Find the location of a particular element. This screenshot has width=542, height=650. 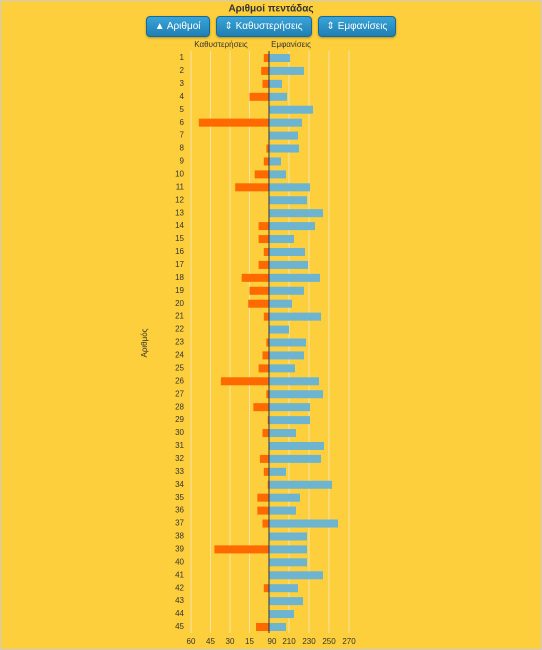

sort-button: ⇕ Εμφανίσεις is located at coordinates (357, 26).